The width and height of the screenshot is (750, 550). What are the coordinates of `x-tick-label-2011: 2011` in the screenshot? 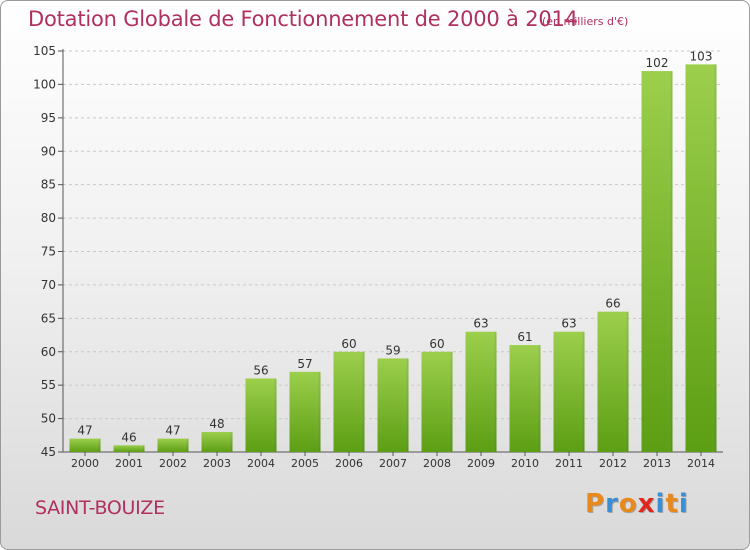 It's located at (569, 463).